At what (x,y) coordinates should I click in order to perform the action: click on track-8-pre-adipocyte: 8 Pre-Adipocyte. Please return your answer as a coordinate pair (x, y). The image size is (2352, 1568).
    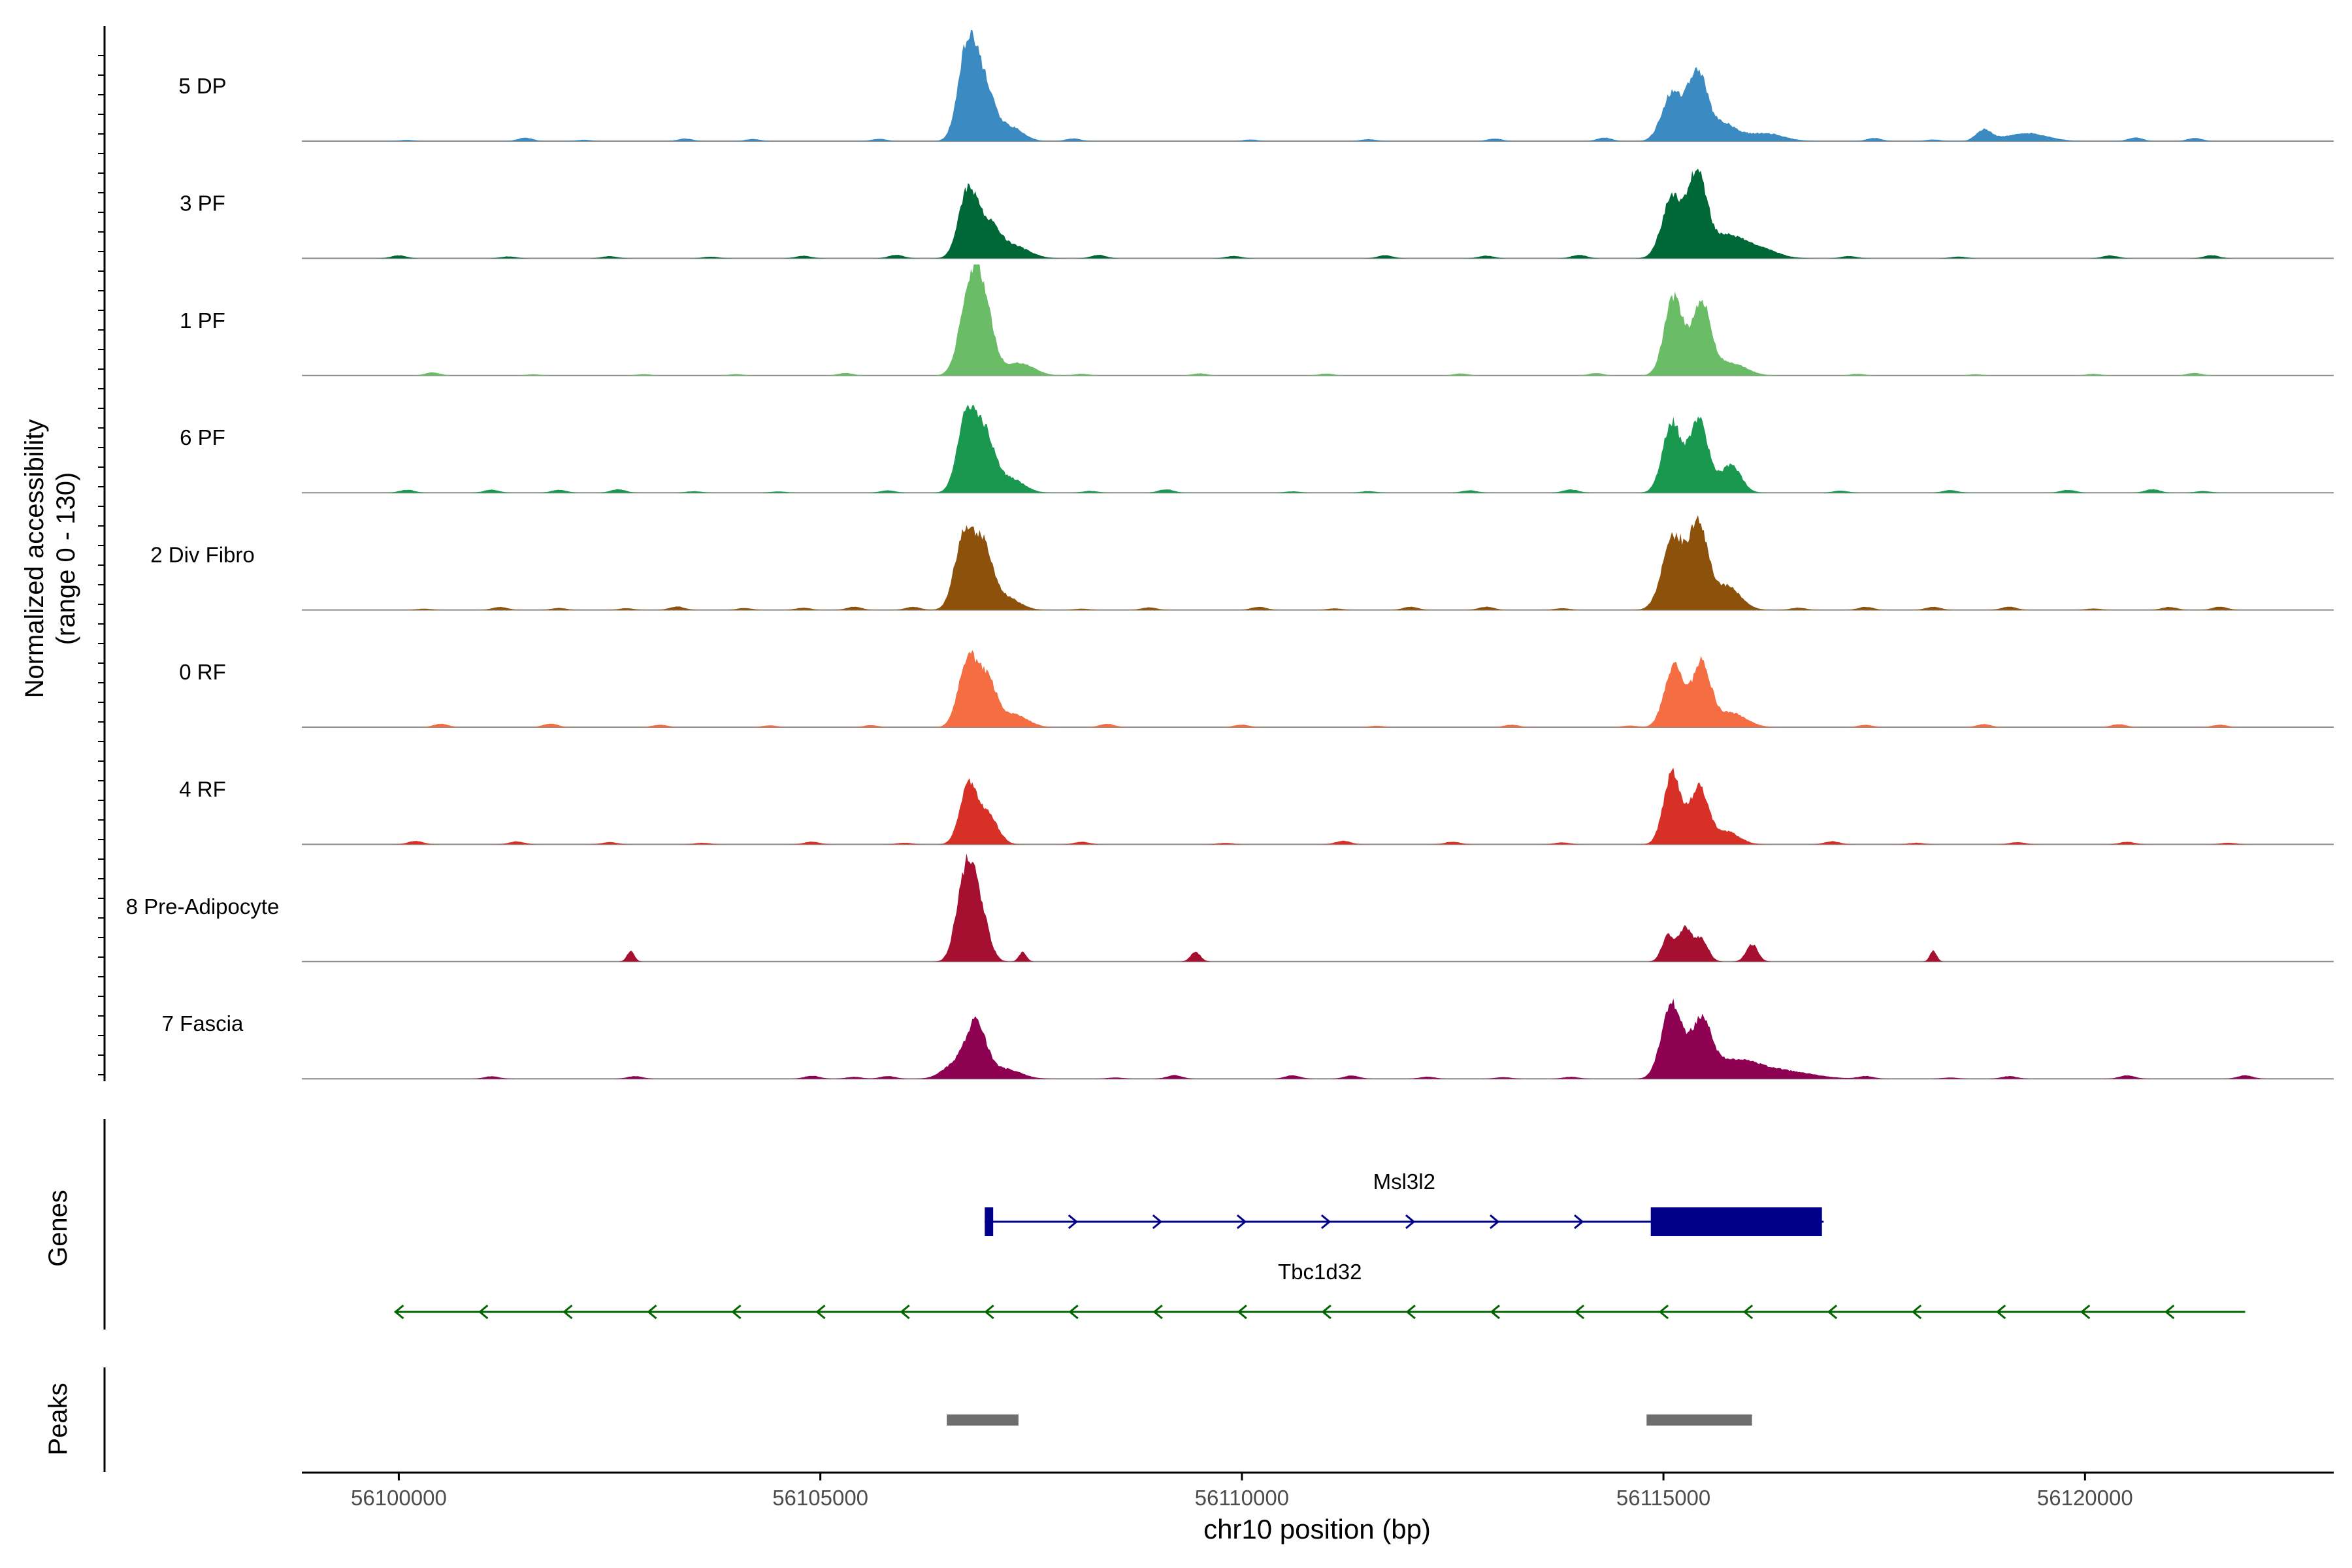
    Looking at the image, I should click on (1230, 907).